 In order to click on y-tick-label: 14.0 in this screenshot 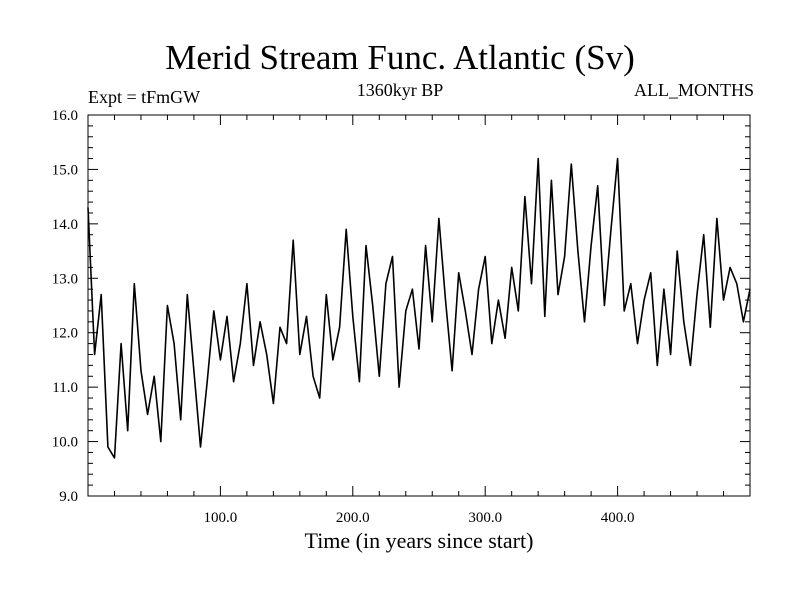, I will do `click(65, 225)`.